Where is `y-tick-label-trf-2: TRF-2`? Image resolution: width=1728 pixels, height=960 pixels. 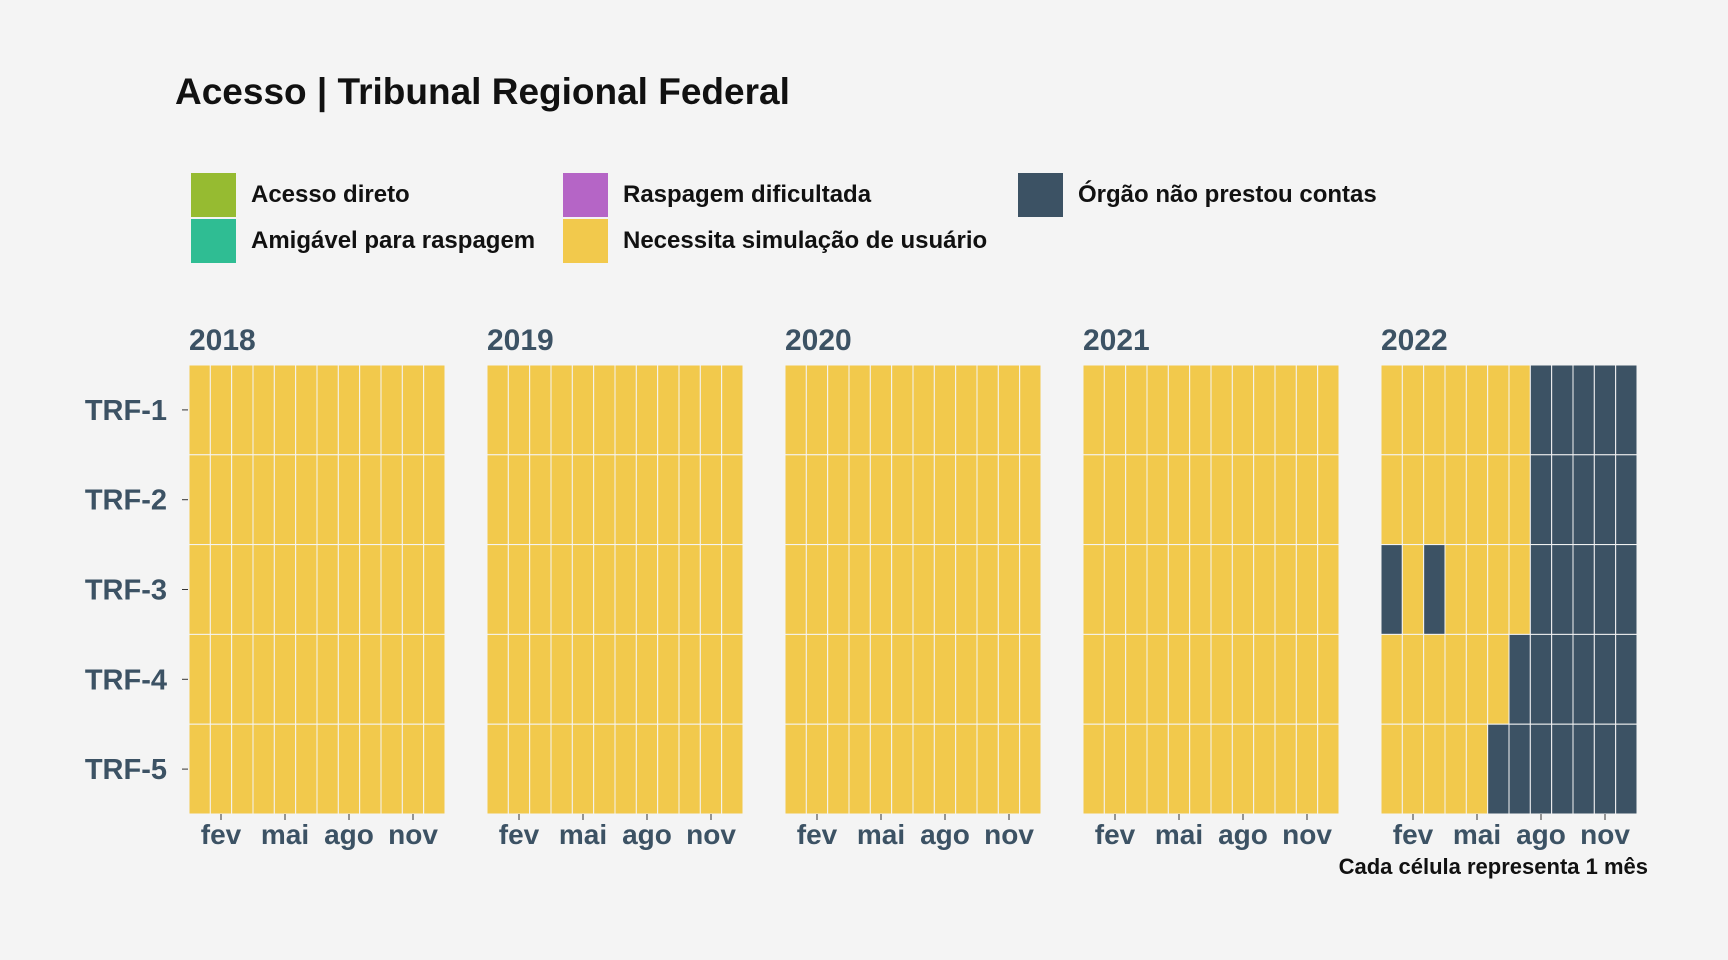
y-tick-label-trf-2: TRF-2 is located at coordinates (126, 501).